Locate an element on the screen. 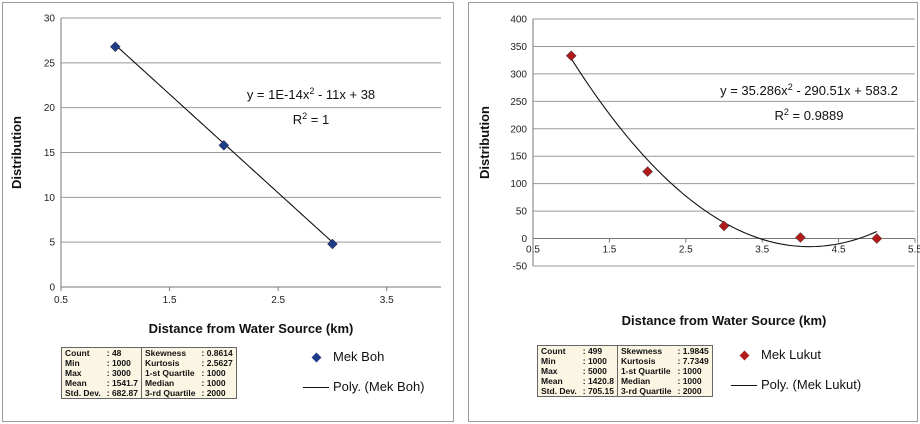  trendline-equation: y = 35.286x2 - 290.51x + 583.2 is located at coordinates (809, 90).